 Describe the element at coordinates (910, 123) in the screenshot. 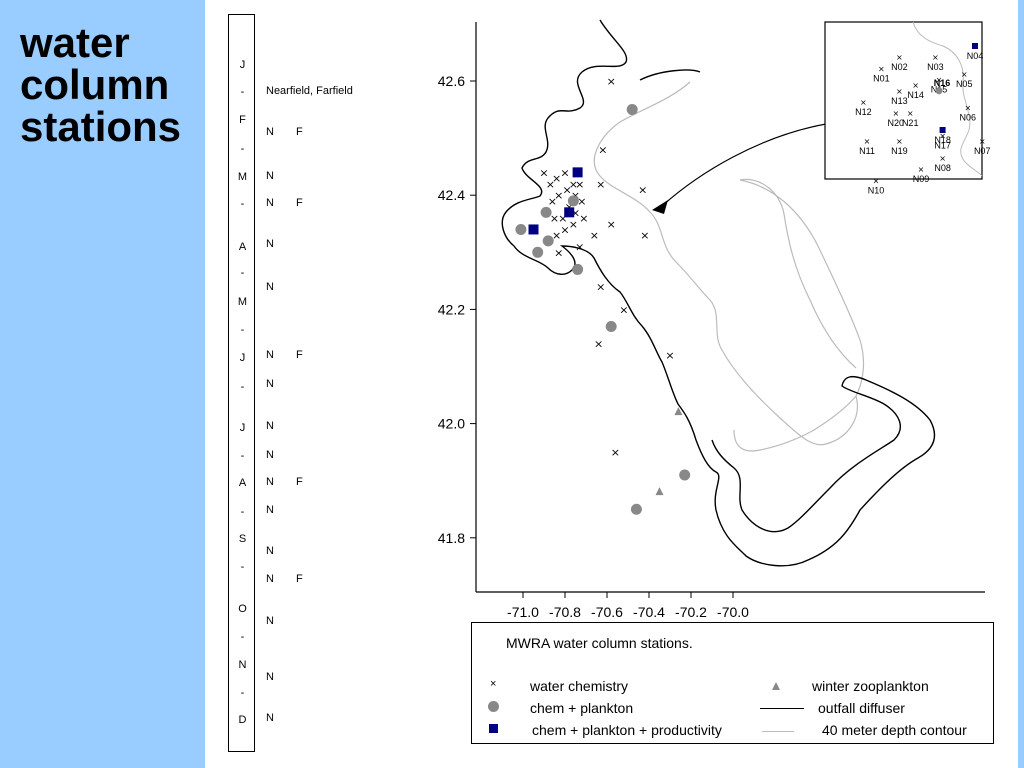

I see `inset-station-label: N21` at that location.